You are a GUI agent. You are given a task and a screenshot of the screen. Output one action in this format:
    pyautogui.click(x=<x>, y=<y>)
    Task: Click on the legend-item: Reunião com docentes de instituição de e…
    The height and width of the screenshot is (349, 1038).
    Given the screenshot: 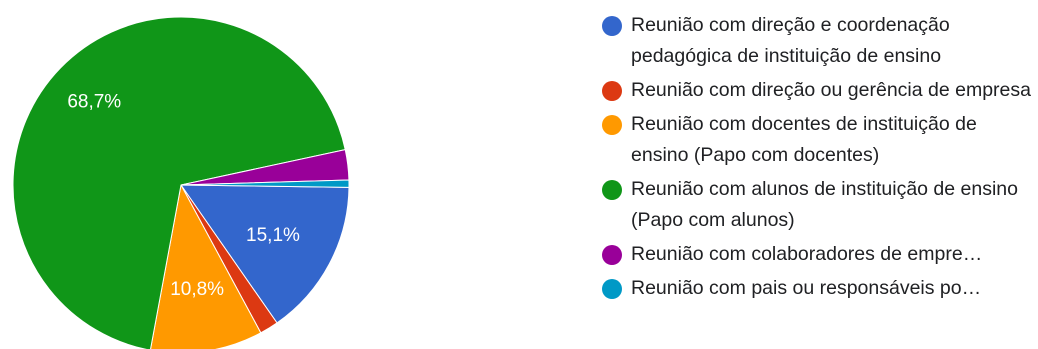 What is the action you would take?
    pyautogui.click(x=817, y=140)
    